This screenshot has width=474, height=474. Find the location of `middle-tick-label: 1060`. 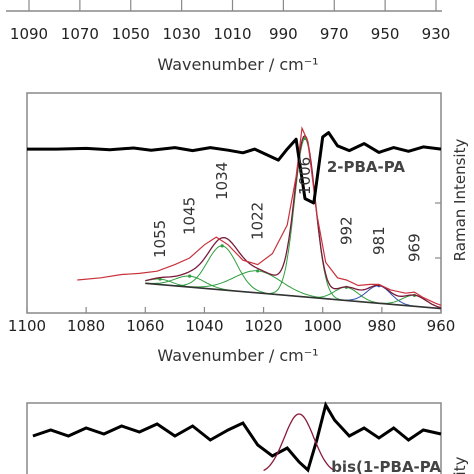

middle-tick-label: 1060 is located at coordinates (145, 326).